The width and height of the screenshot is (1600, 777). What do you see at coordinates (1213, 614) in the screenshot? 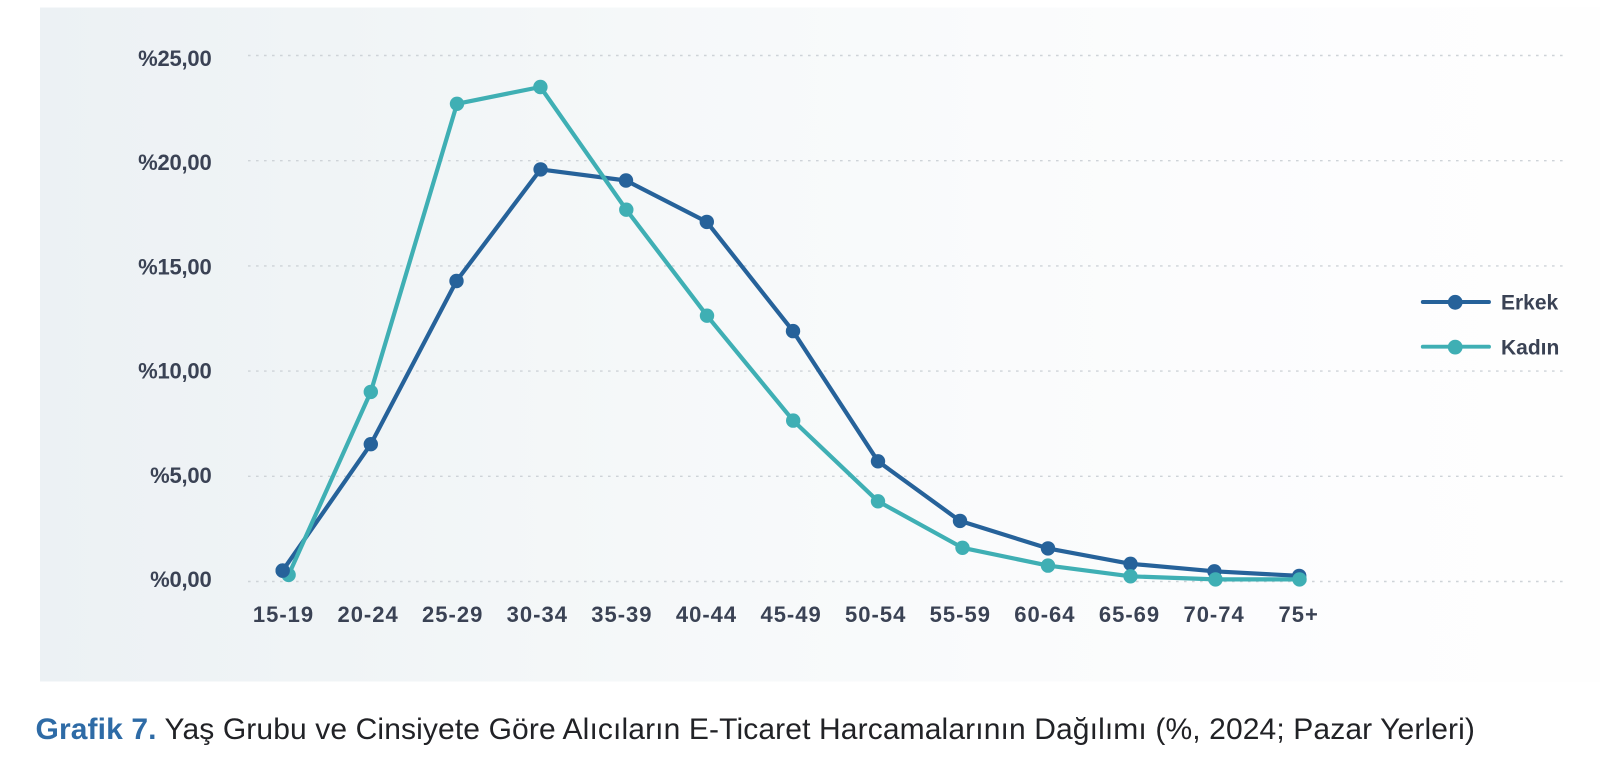
I see `svg-text: 70-74` at bounding box center [1213, 614].